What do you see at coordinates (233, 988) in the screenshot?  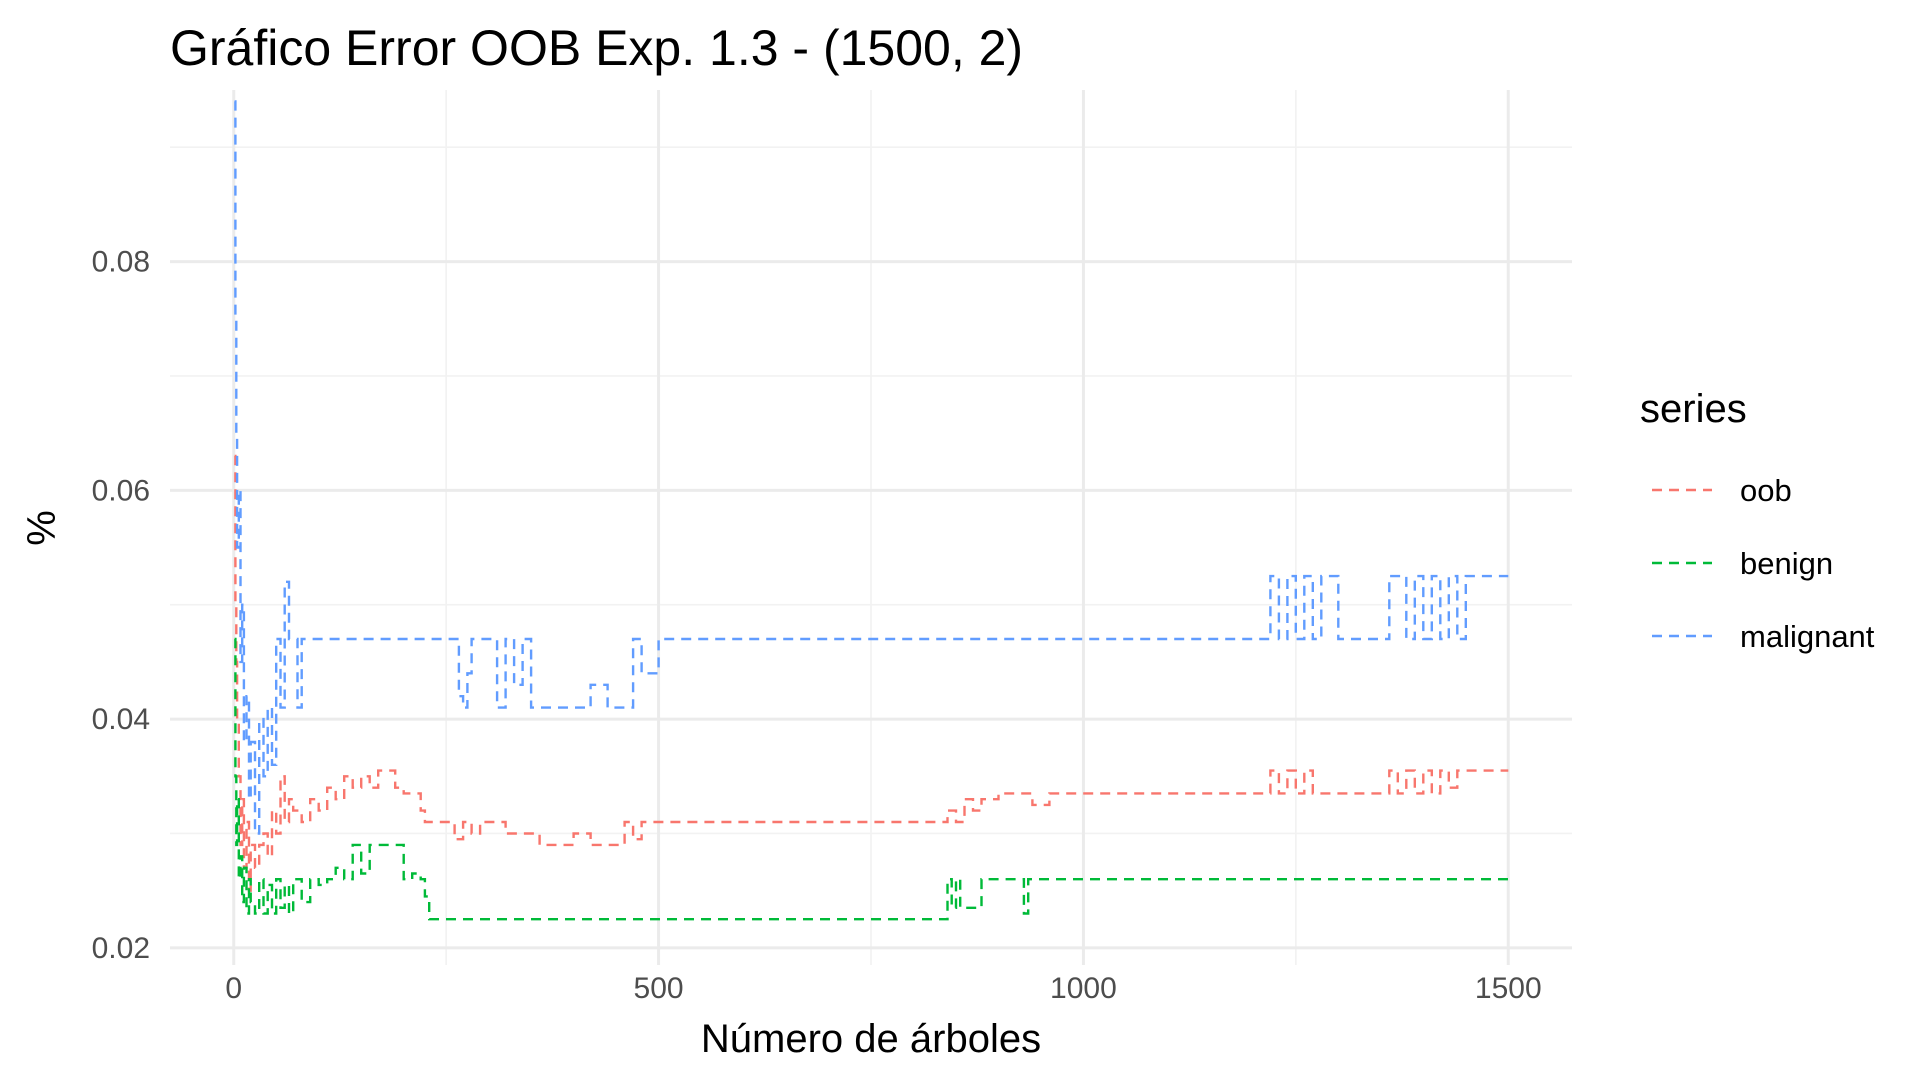 I see `x-tick-label: 0` at bounding box center [233, 988].